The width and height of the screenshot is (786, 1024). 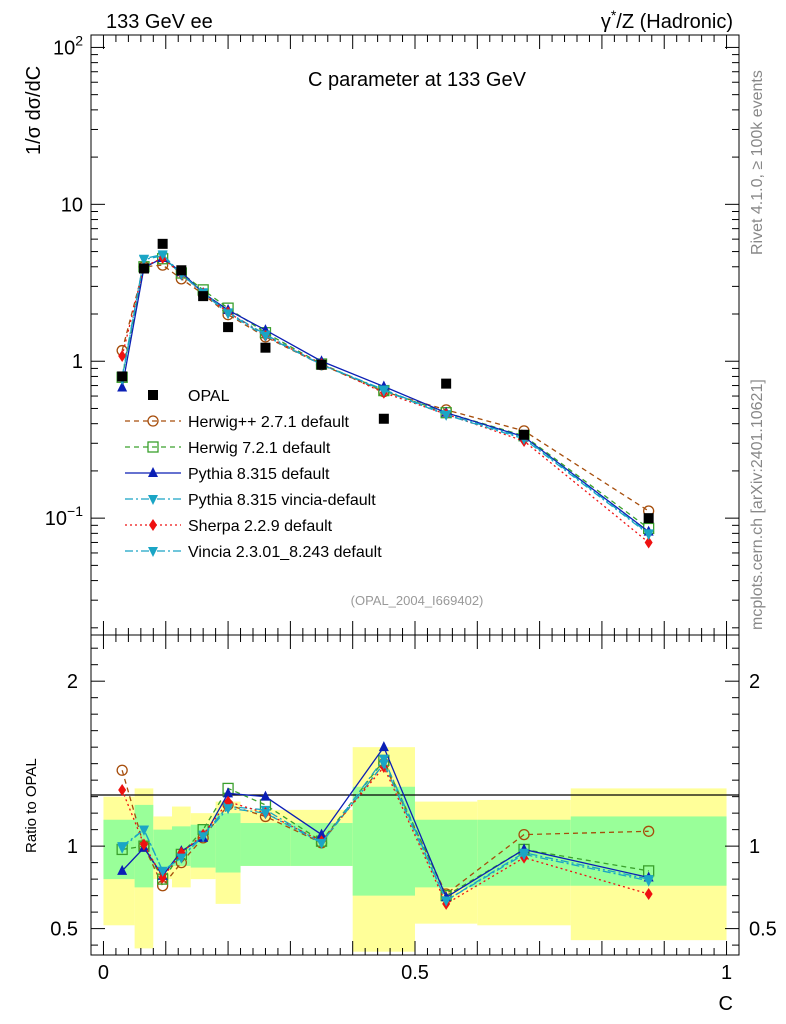 I want to click on ratio-ytick-label-right: 1, so click(x=754, y=847).